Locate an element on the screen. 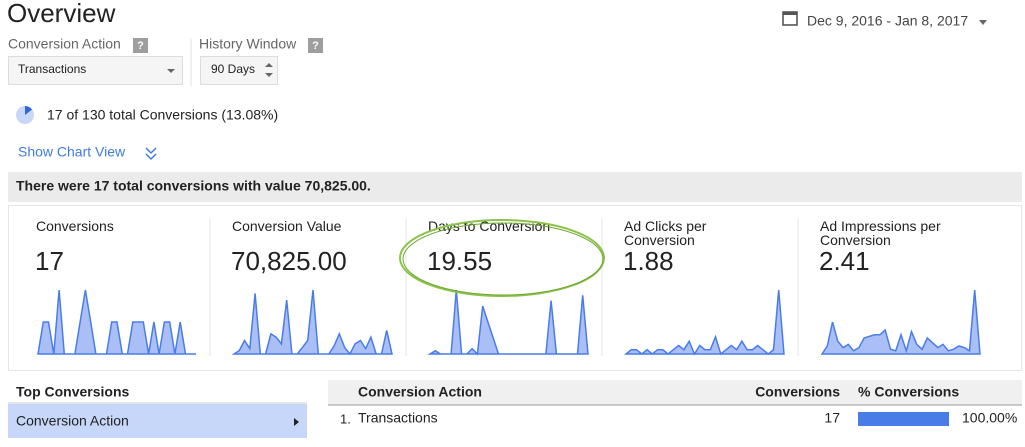 This screenshot has height=447, width=1025. percent-label: 100.00% is located at coordinates (989, 418).